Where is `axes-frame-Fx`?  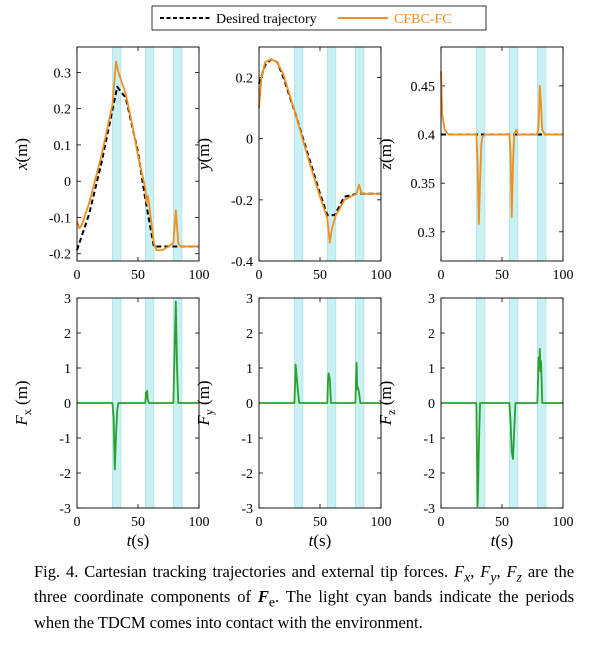 axes-frame-Fx is located at coordinates (138, 403).